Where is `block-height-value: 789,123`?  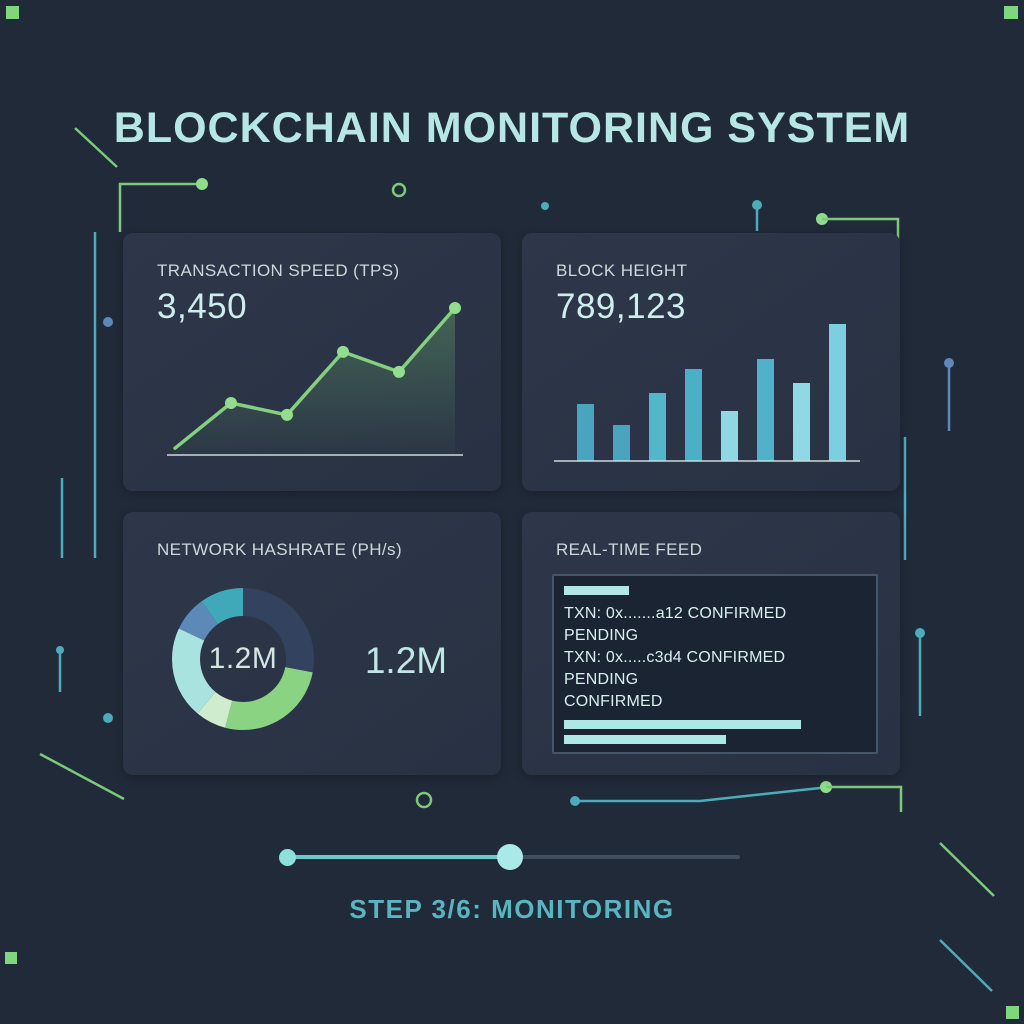 block-height-value: 789,123 is located at coordinates (621, 306).